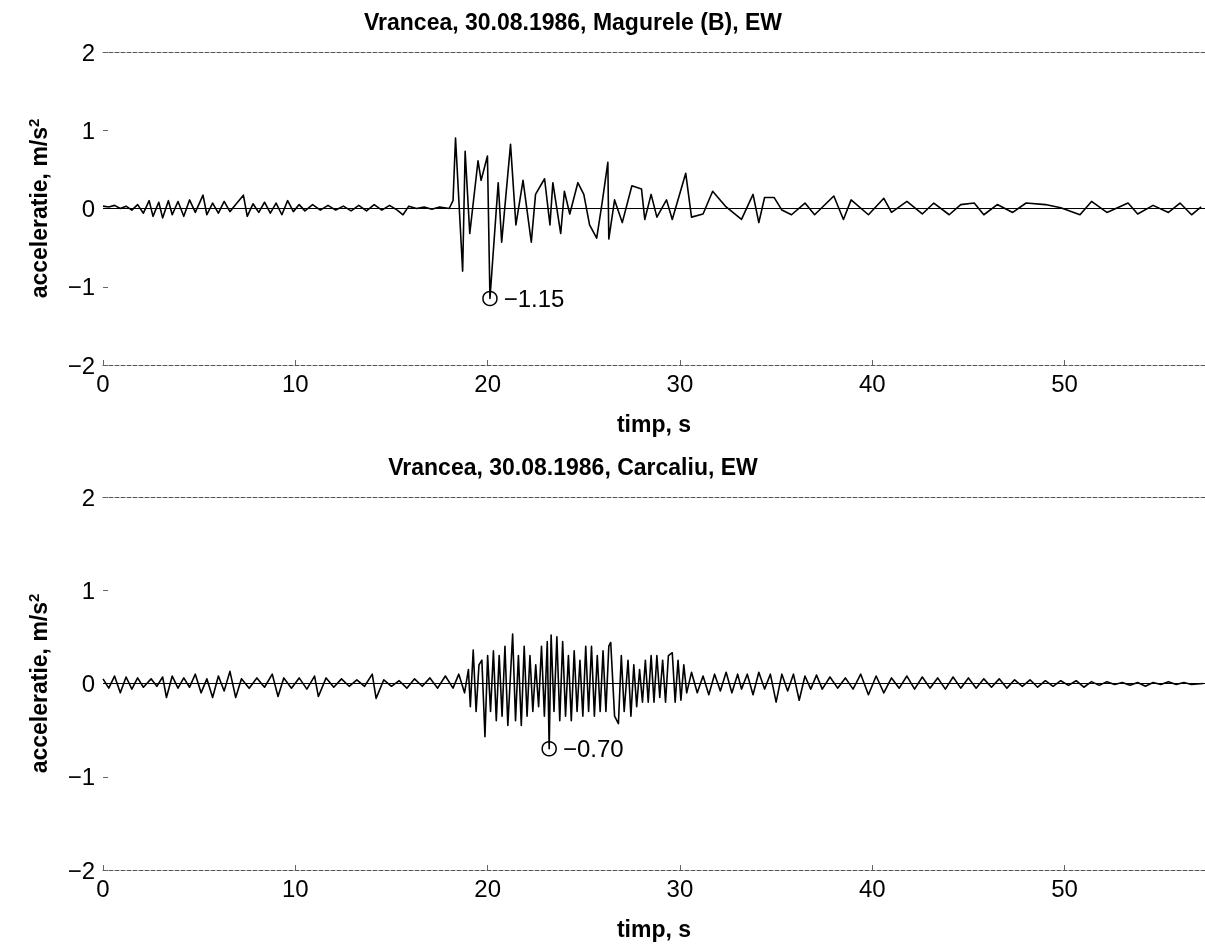  Describe the element at coordinates (573, 466) in the screenshot. I see `chart-title: Vrancea, 30.08.1986, Carcaliu, EW` at that location.